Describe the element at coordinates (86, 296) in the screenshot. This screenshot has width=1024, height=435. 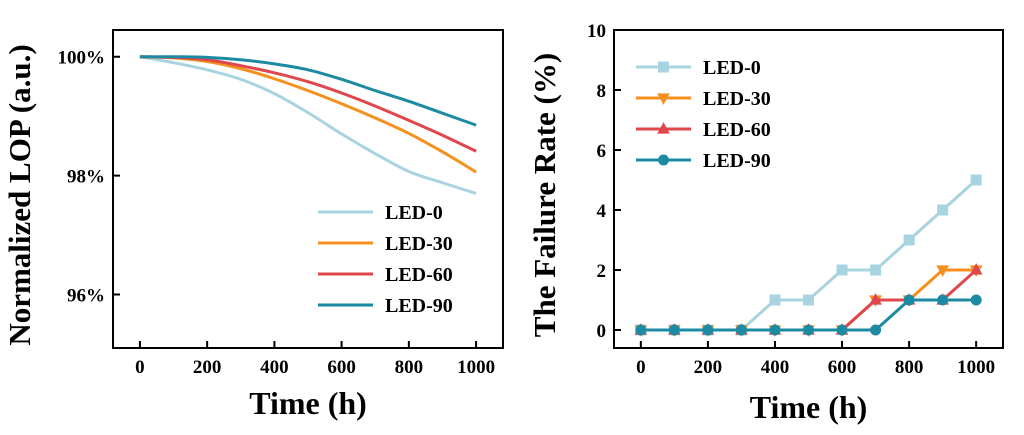
I see `y-tick-label: 96%` at that location.